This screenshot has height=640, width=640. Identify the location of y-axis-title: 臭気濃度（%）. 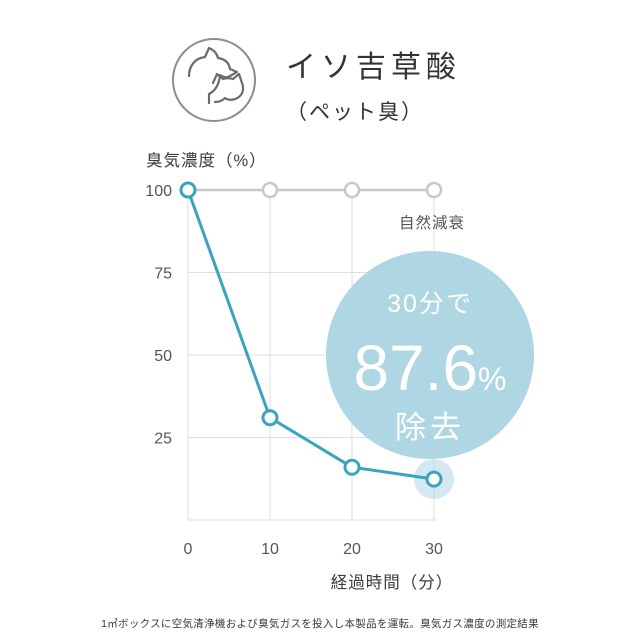
(206, 160).